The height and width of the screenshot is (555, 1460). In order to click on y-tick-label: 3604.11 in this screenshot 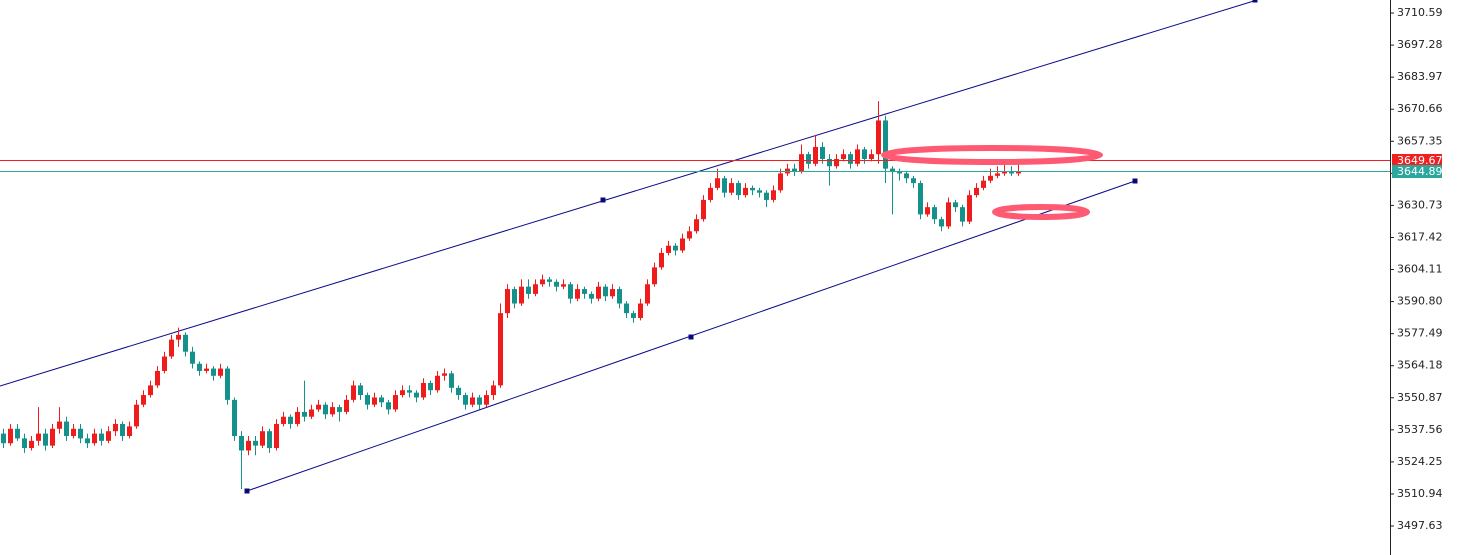, I will do `click(1420, 269)`.